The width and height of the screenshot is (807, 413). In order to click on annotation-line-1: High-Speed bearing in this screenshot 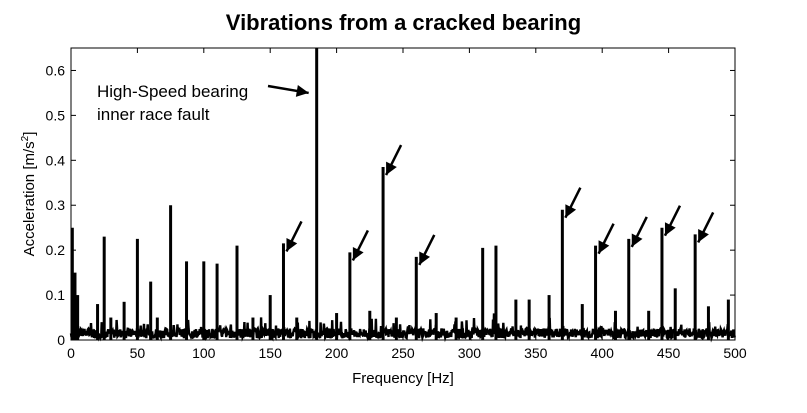, I will do `click(172, 91)`.